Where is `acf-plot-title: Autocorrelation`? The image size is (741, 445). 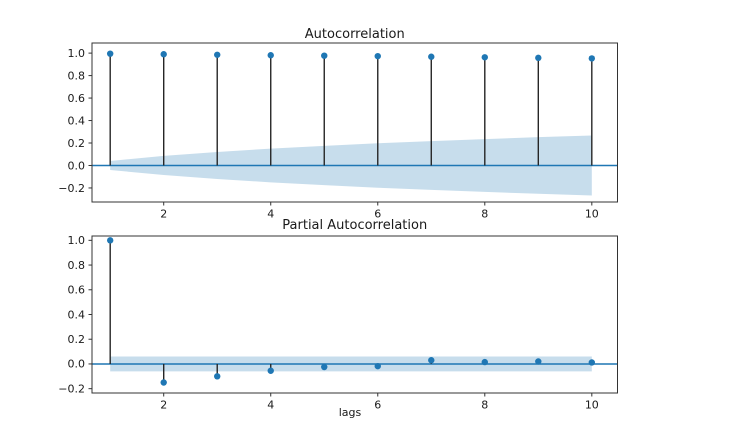
acf-plot-title: Autocorrelation is located at coordinates (354, 34).